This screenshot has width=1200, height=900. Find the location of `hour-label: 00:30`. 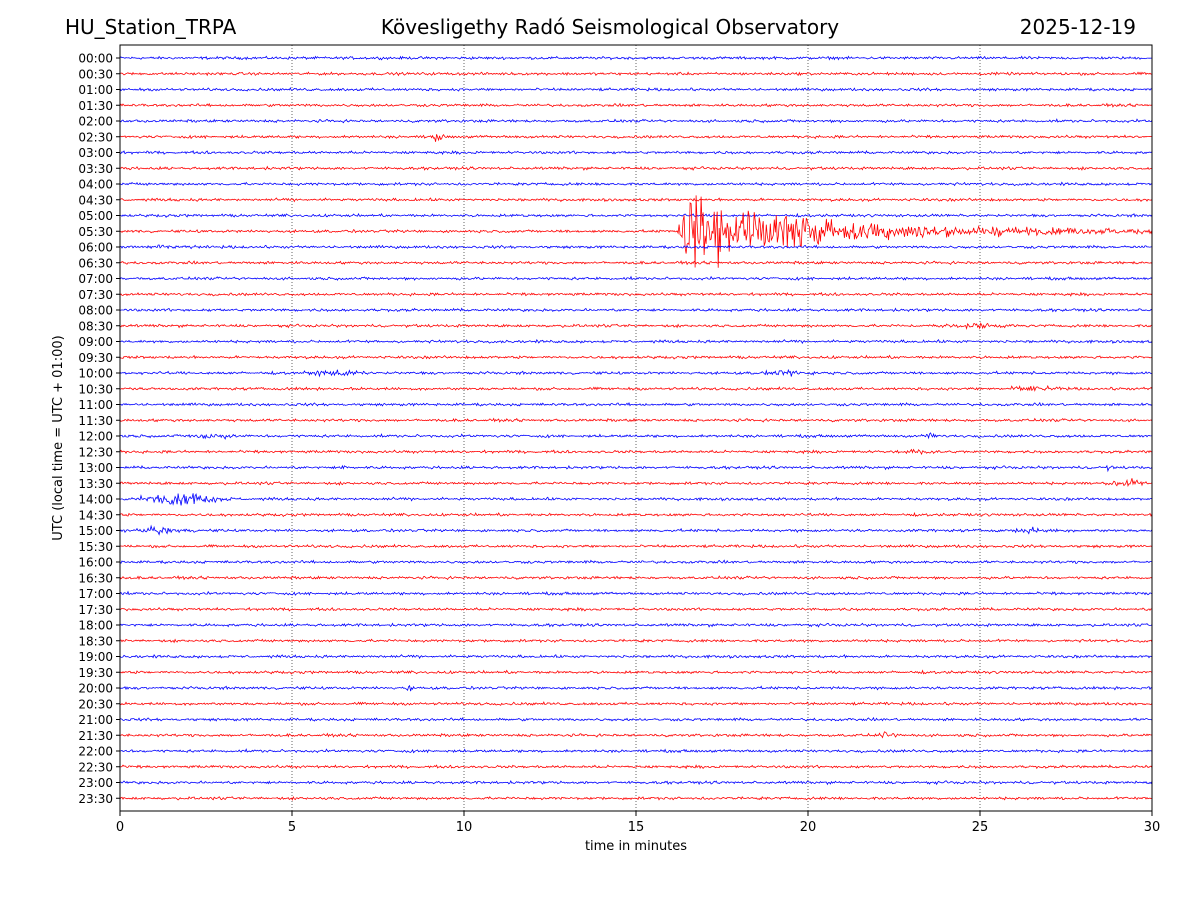

hour-label: 00:30 is located at coordinates (95, 74).